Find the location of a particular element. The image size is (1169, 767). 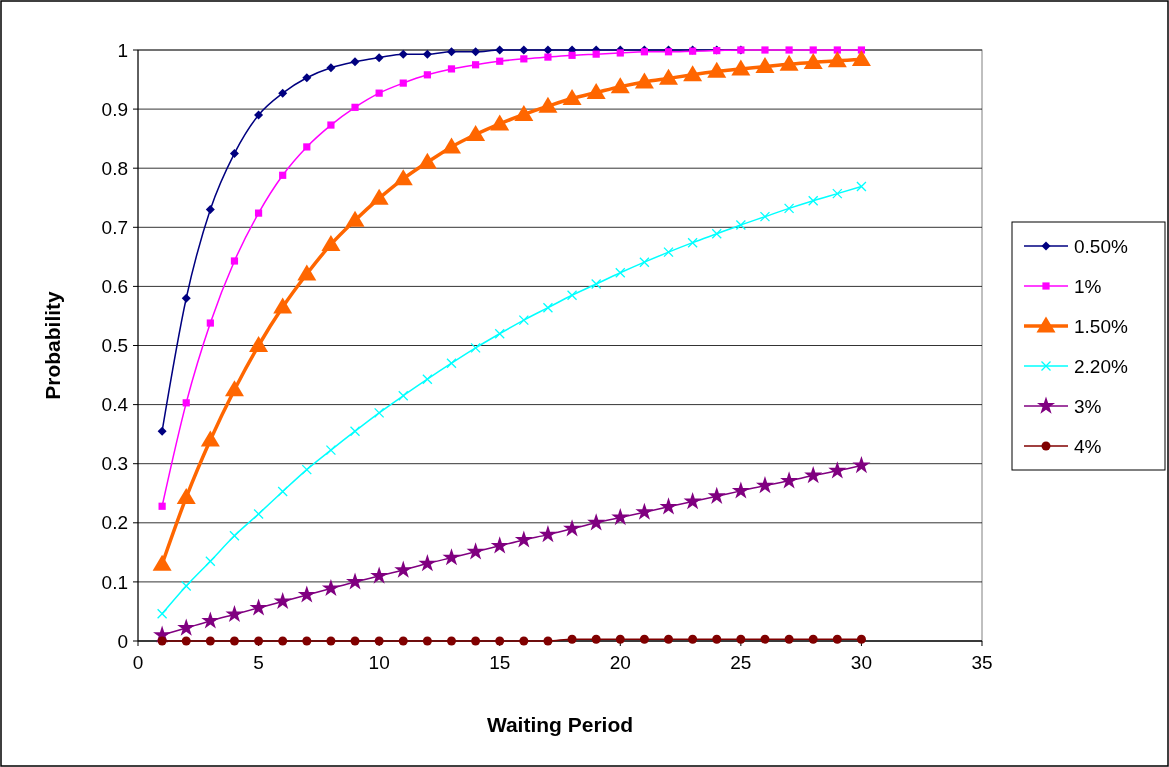

legend-label: 2.20% is located at coordinates (1101, 366).